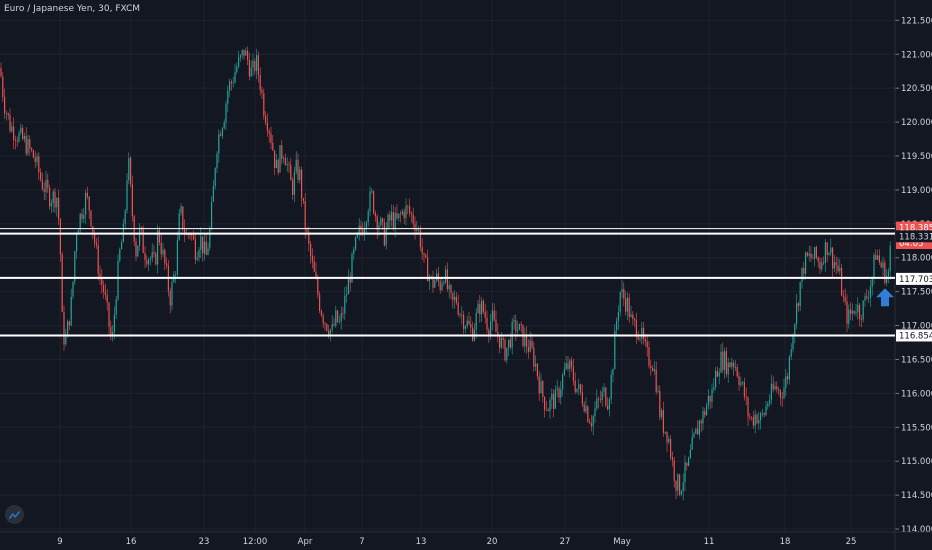 Image resolution: width=932 pixels, height=550 pixels. I want to click on tradingview-logo-icon, so click(14, 514).